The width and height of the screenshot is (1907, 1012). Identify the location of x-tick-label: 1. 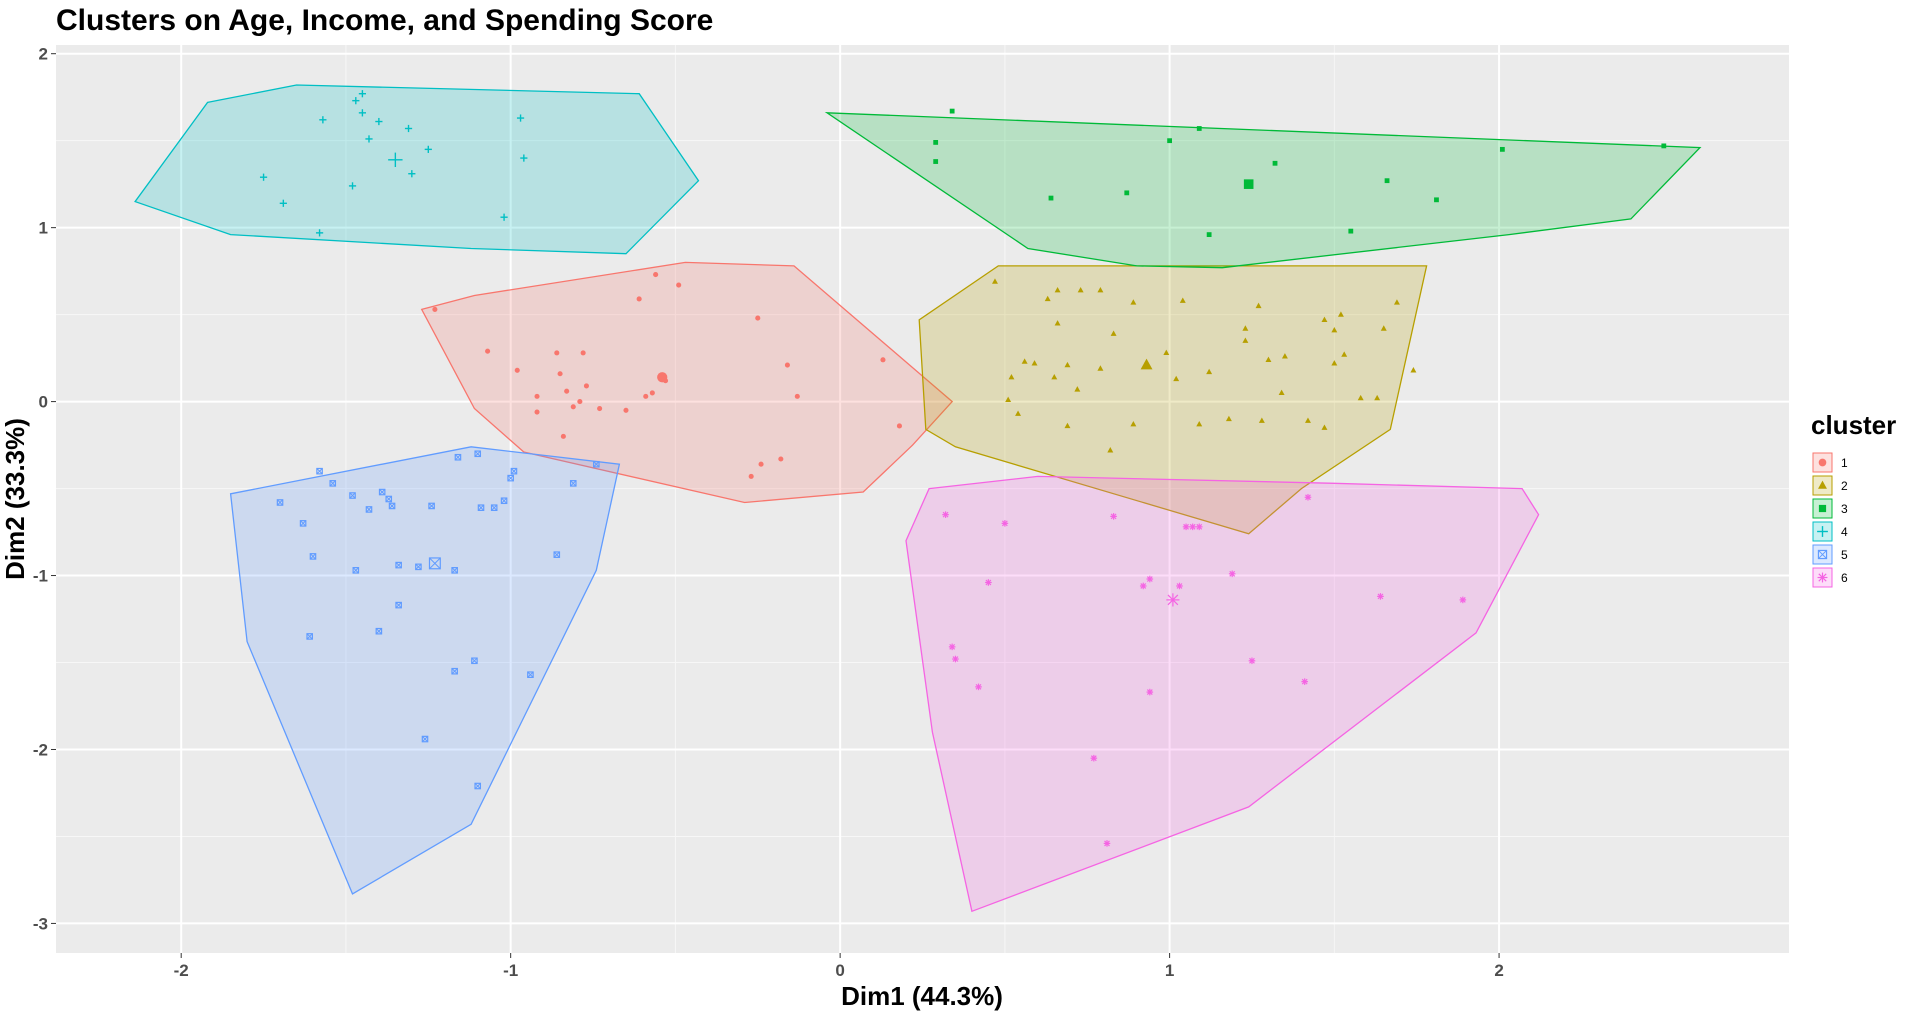
(1169, 970).